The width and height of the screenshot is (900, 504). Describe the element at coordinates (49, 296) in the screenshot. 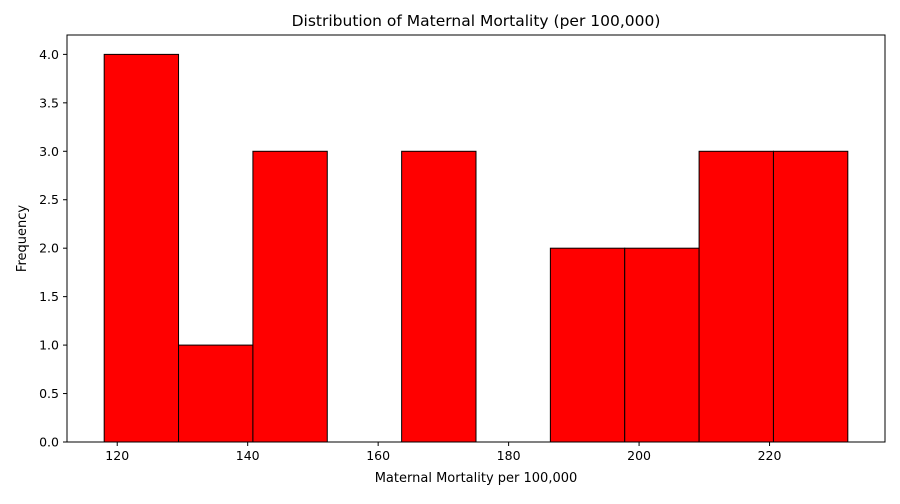

I see `y-tick-label: 1.5` at that location.